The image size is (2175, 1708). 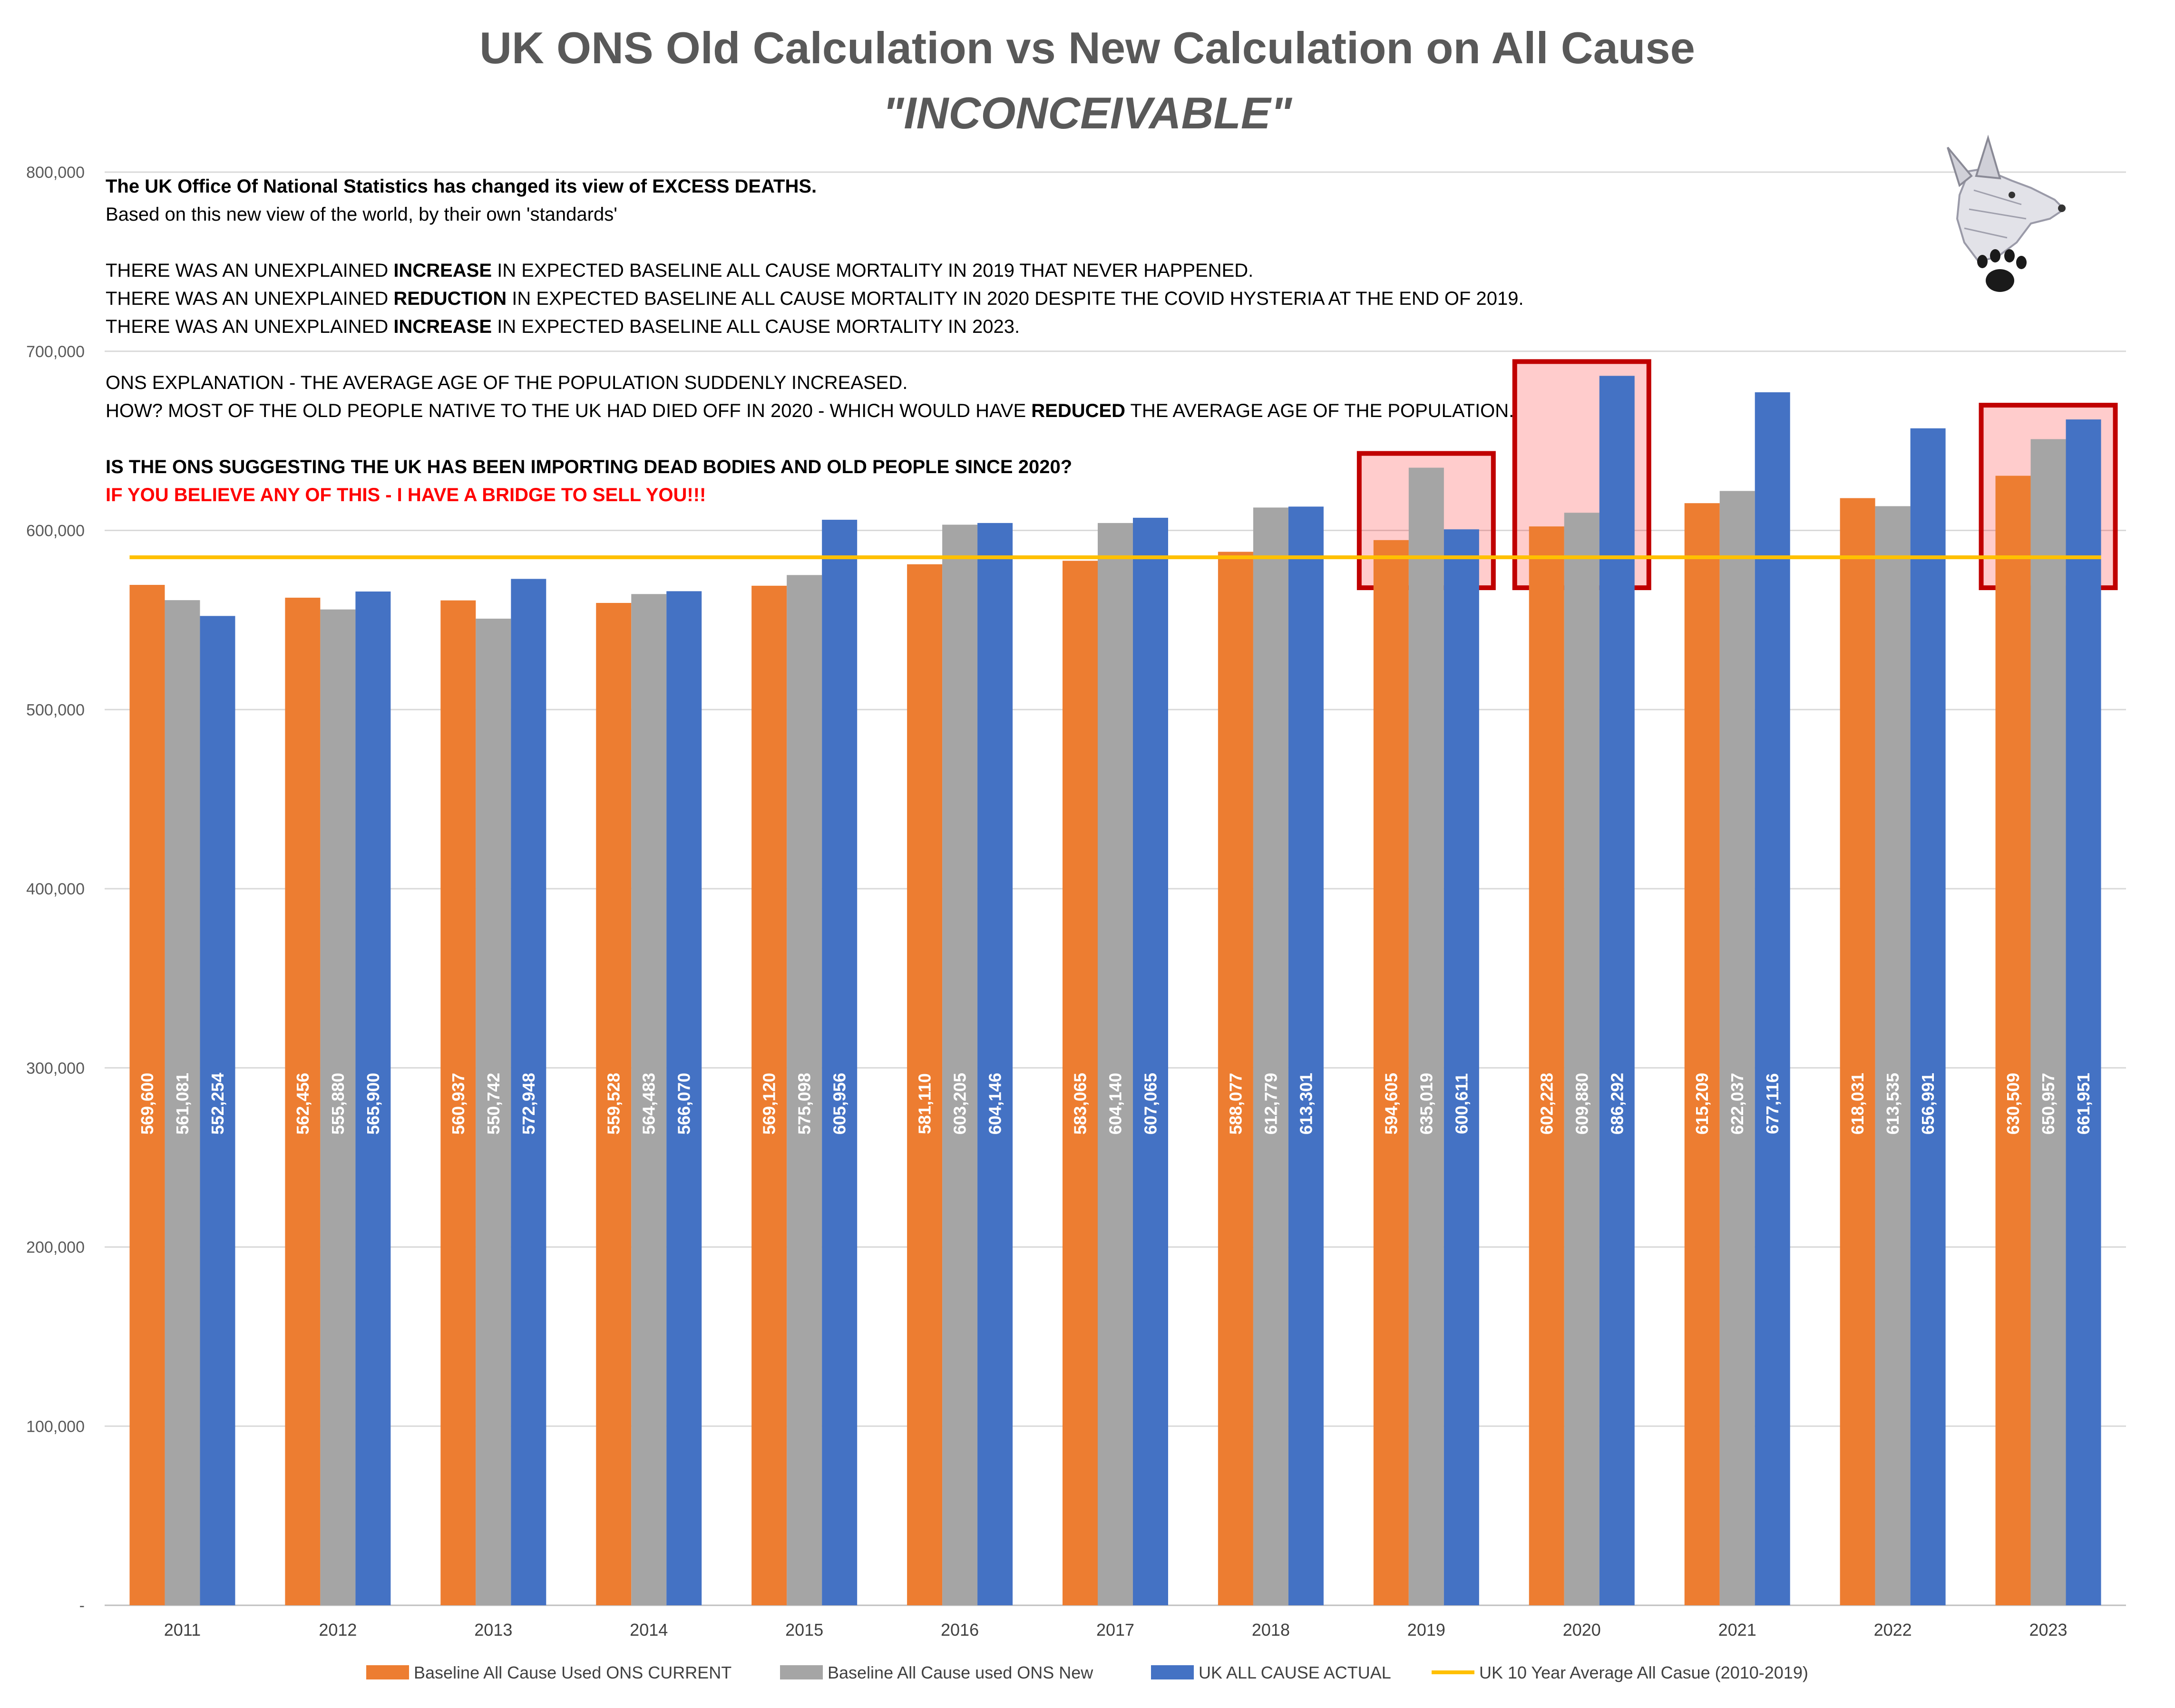 I want to click on data-label: 613,301, so click(x=1306, y=1104).